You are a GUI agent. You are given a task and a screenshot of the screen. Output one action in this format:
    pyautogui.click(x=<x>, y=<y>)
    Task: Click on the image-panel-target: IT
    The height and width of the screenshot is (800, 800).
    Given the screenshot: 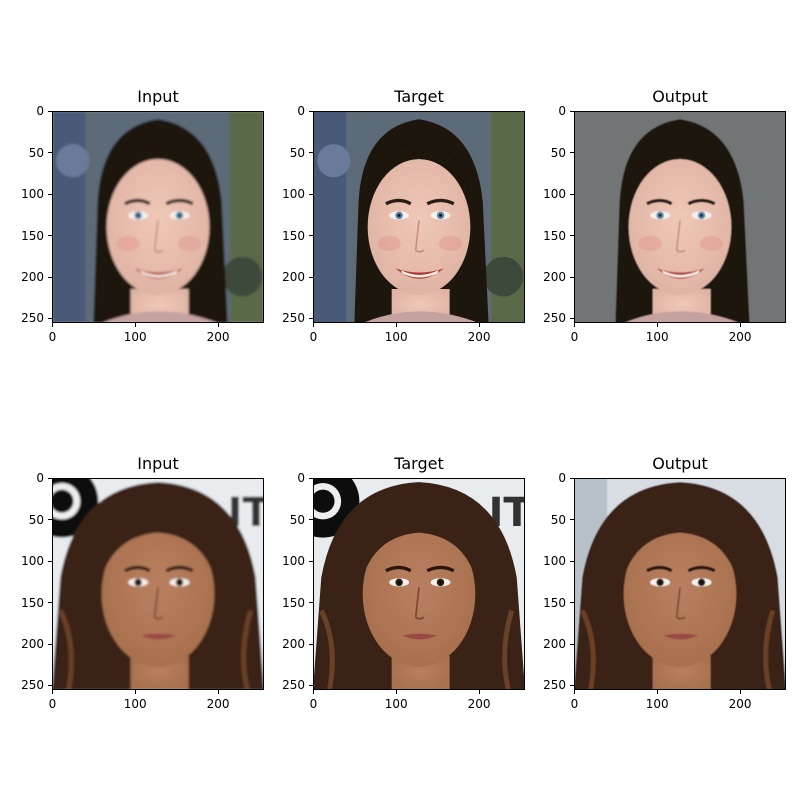 What is the action you would take?
    pyautogui.click(x=419, y=584)
    